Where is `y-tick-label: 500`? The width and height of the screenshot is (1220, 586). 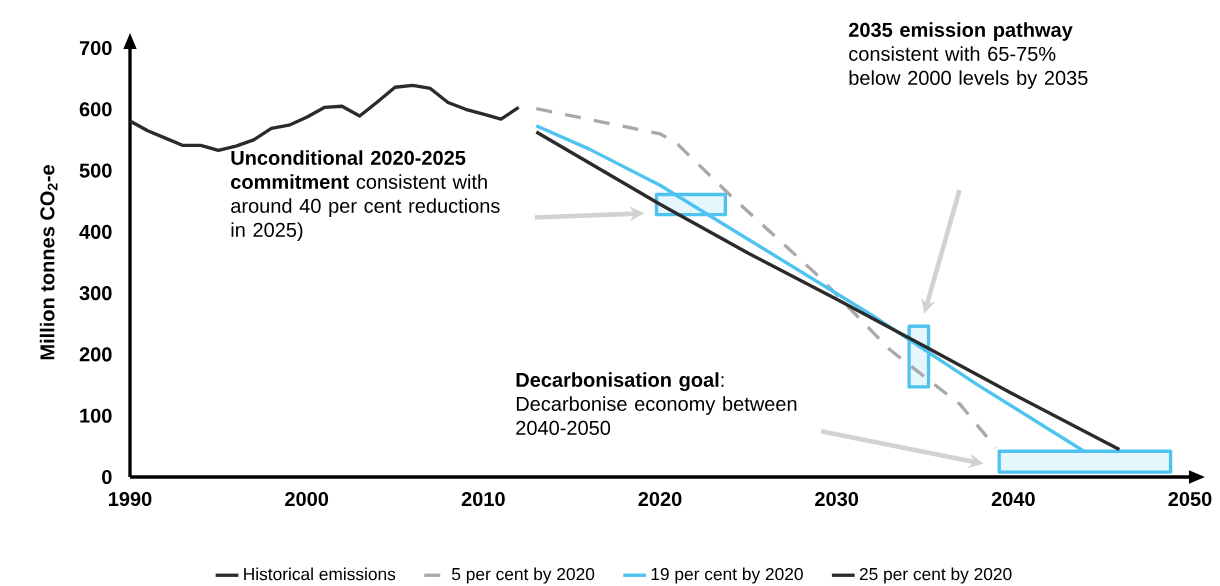 y-tick-label: 500 is located at coordinates (95, 170).